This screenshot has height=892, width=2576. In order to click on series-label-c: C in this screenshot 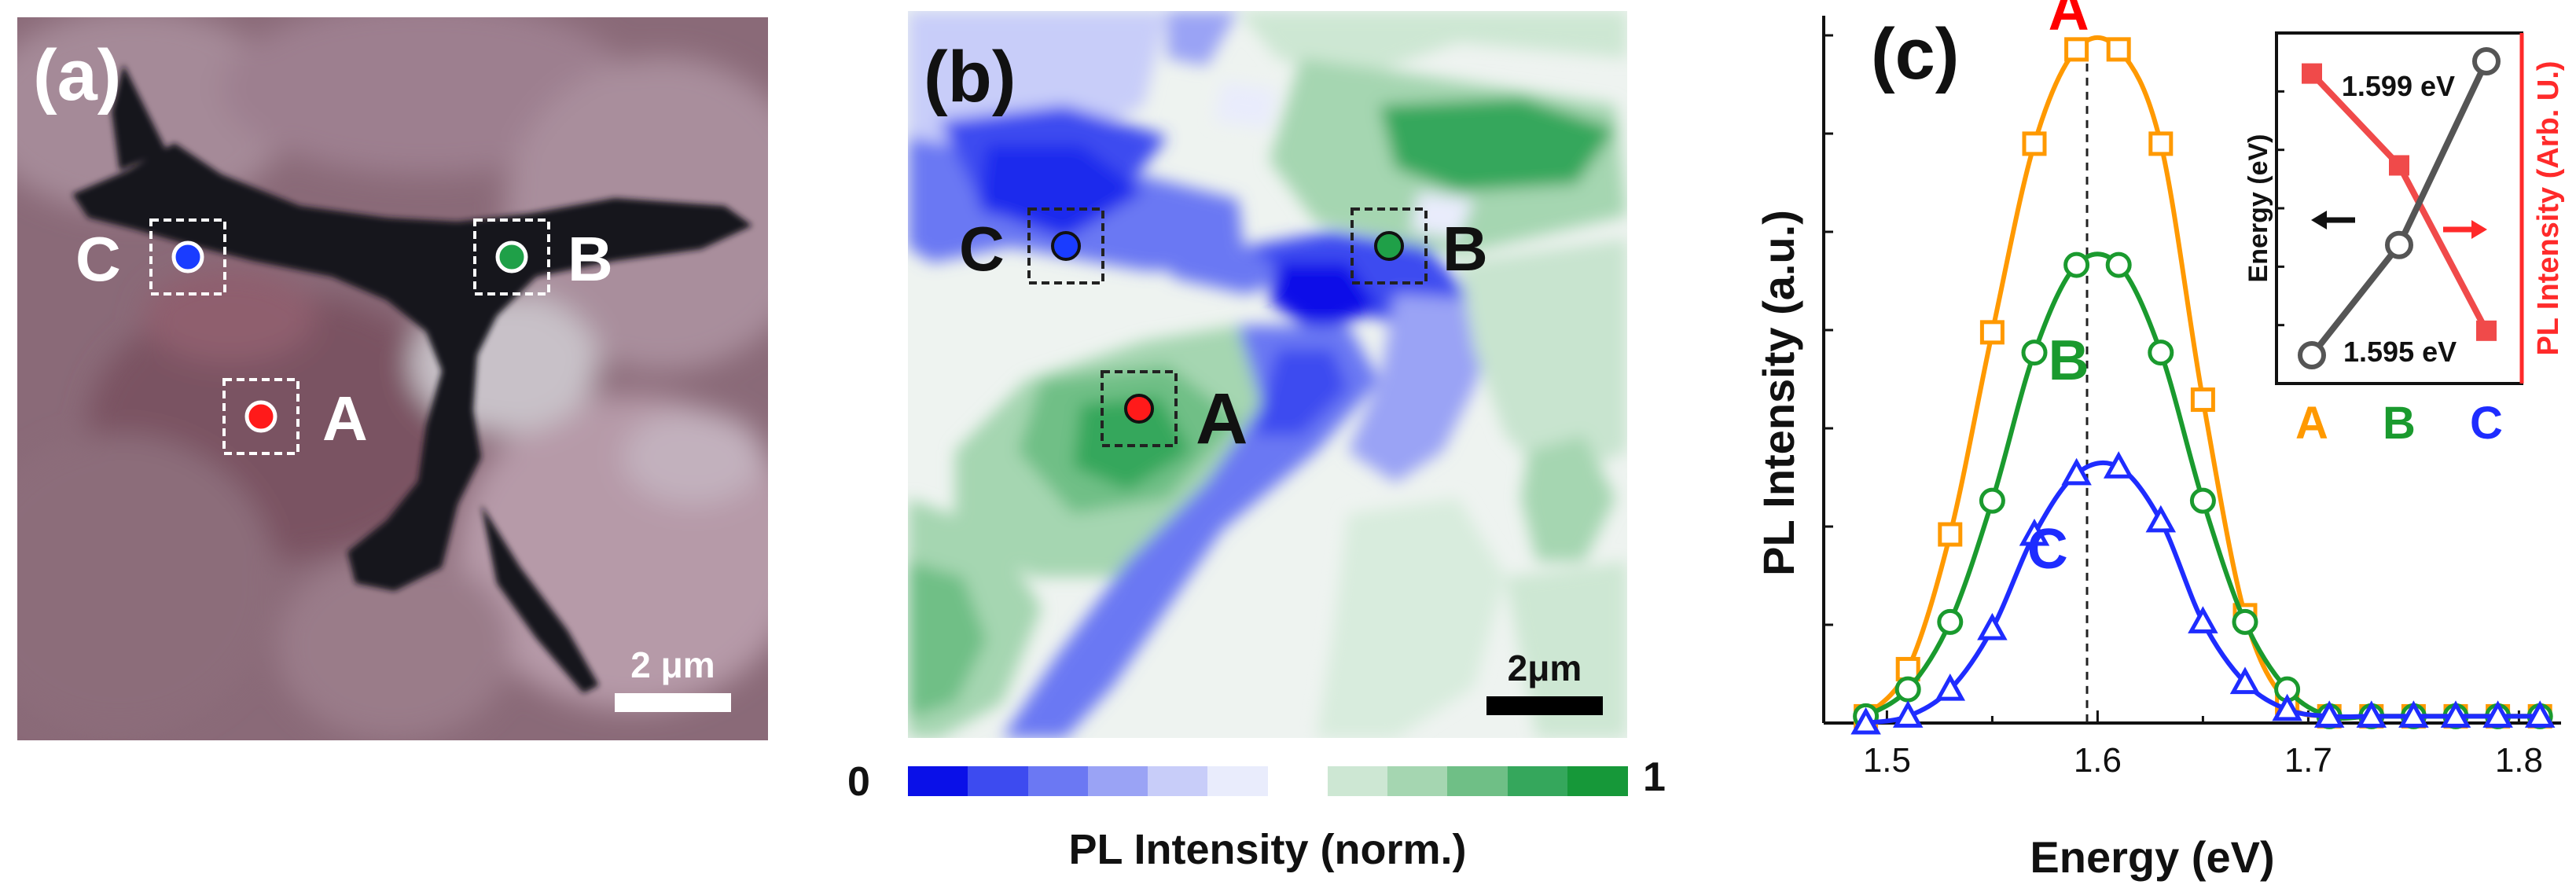, I will do `click(2047, 549)`.